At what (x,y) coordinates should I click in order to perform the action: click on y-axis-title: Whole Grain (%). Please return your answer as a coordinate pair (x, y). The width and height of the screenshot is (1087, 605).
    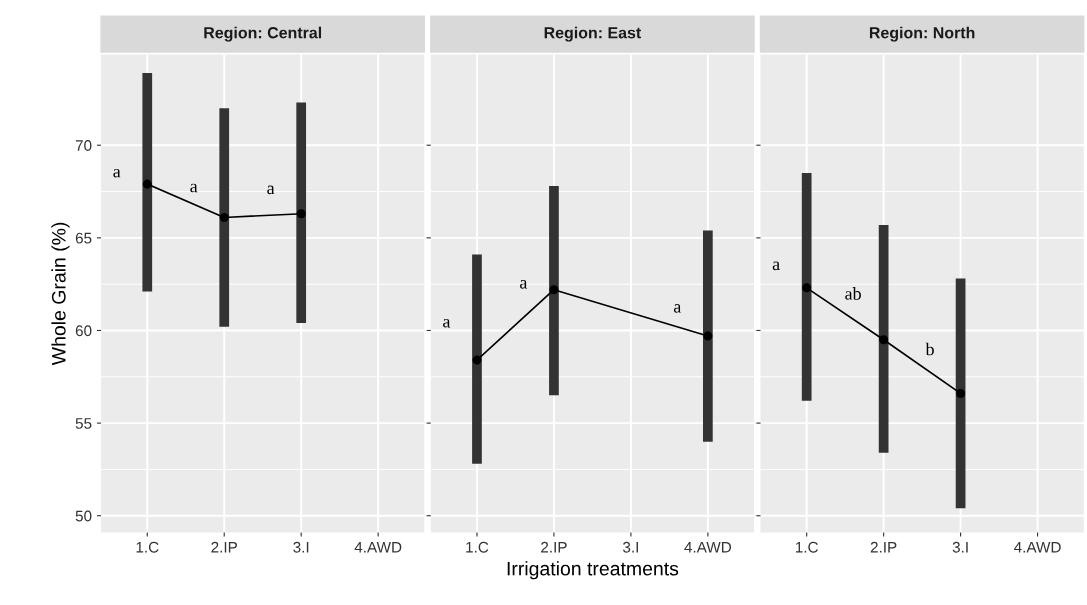
    Looking at the image, I should click on (60, 294).